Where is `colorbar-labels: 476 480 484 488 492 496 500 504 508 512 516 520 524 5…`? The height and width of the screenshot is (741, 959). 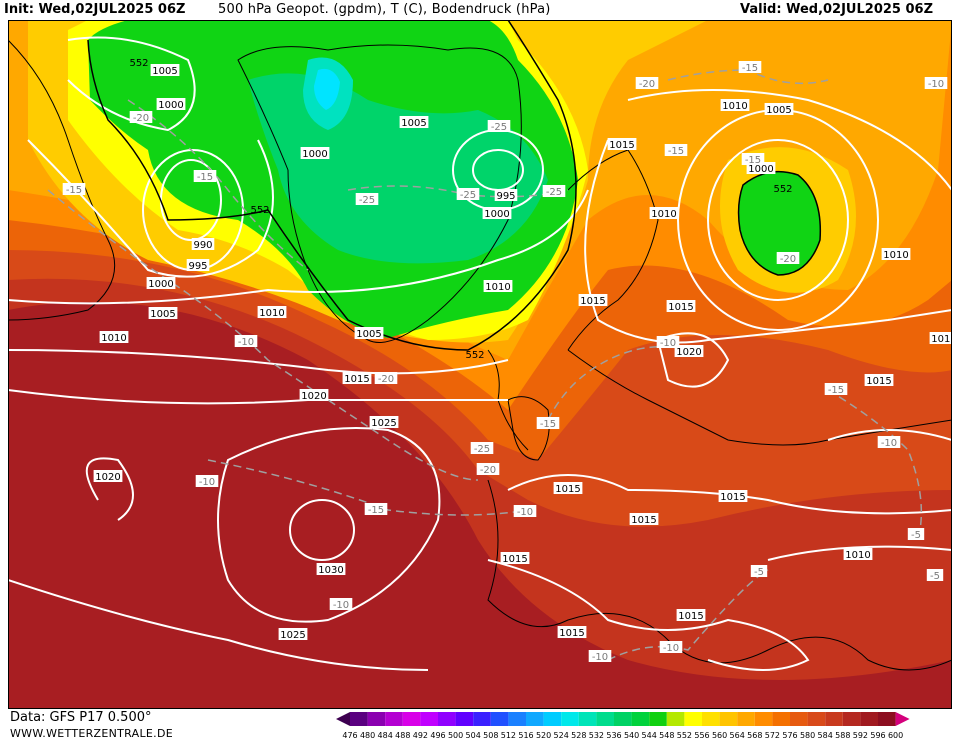
colorbar-labels: 476 480 484 488 492 496 500 504 508 512 516 520 524 5… is located at coordinates (622, 735).